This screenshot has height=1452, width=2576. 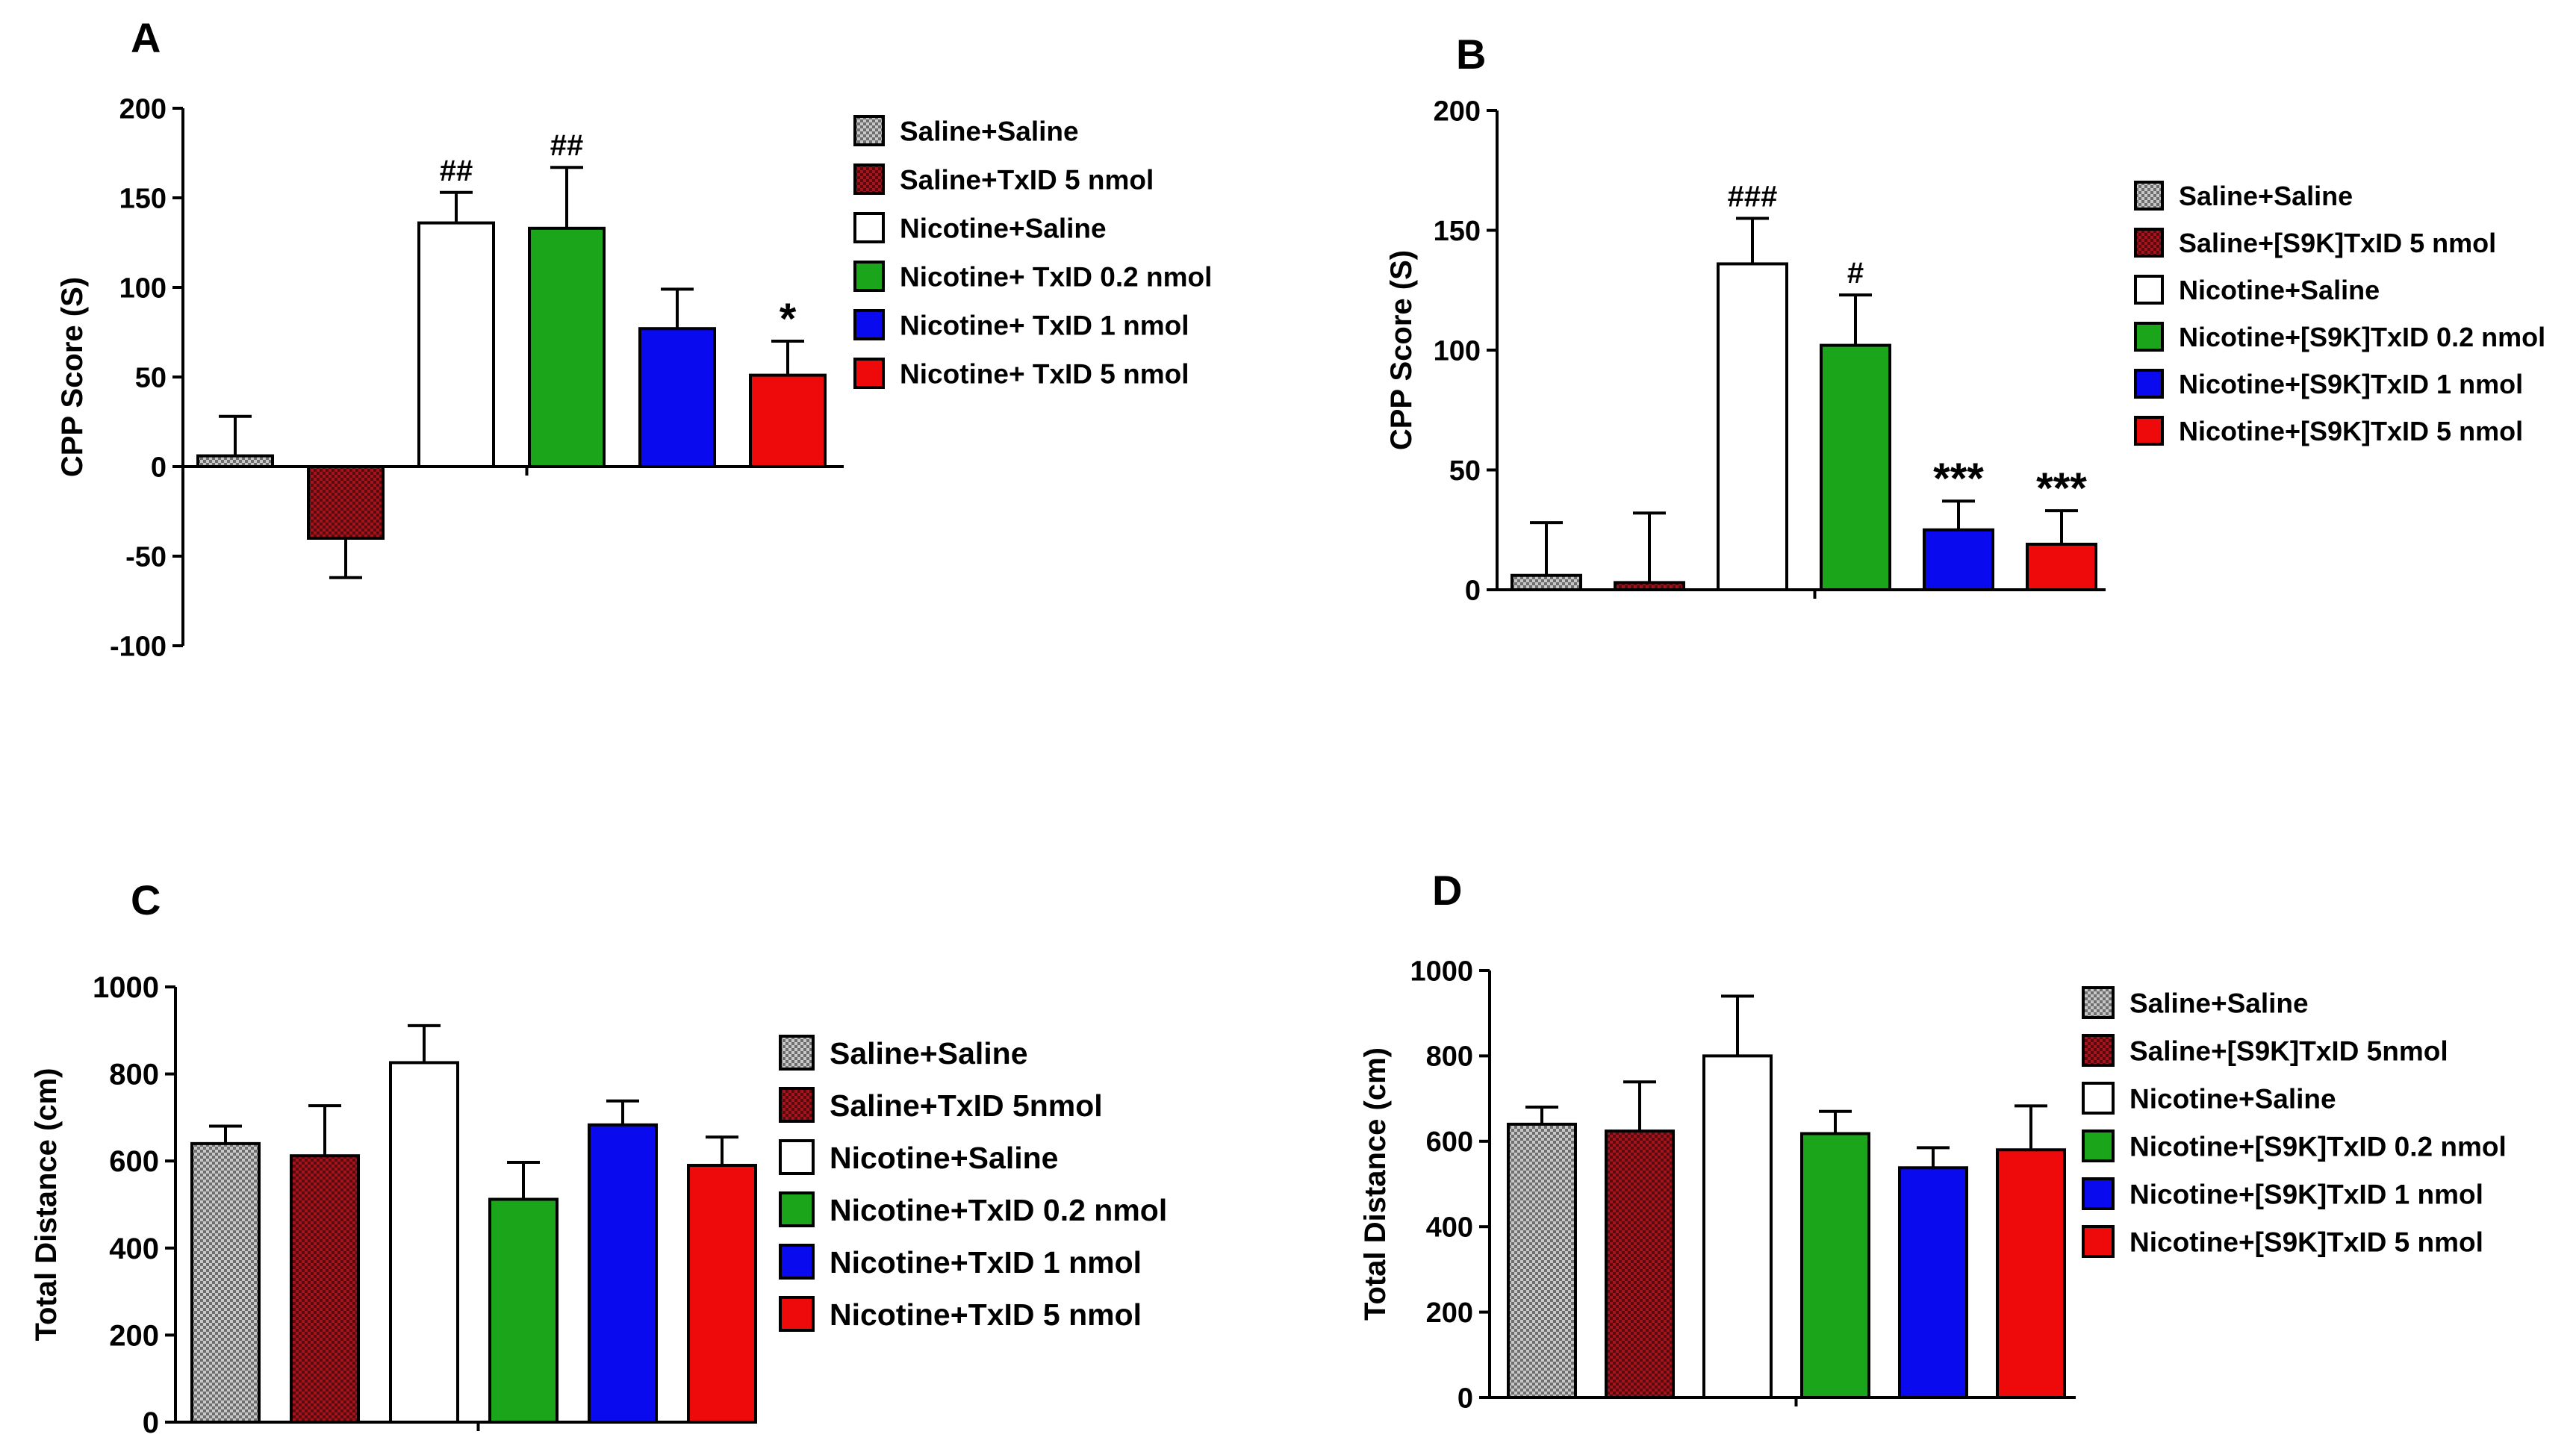 What do you see at coordinates (1044, 325) in the screenshot?
I see `legend-label: Nicotine+ TxID 1 nmol` at bounding box center [1044, 325].